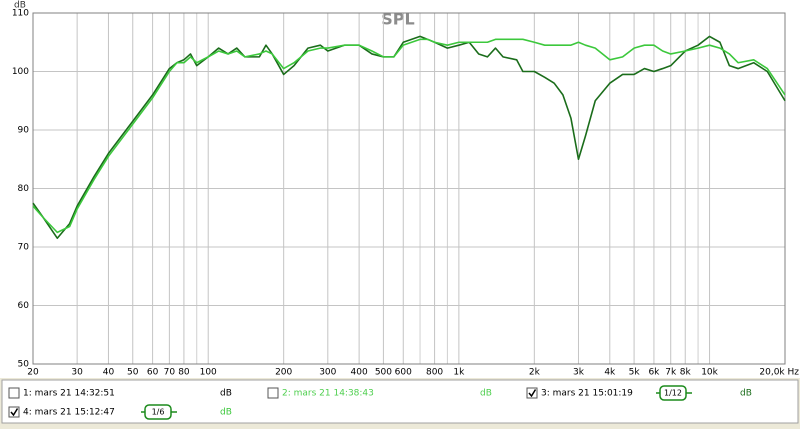  What do you see at coordinates (24, 306) in the screenshot?
I see `y-tick-label: 60` at bounding box center [24, 306].